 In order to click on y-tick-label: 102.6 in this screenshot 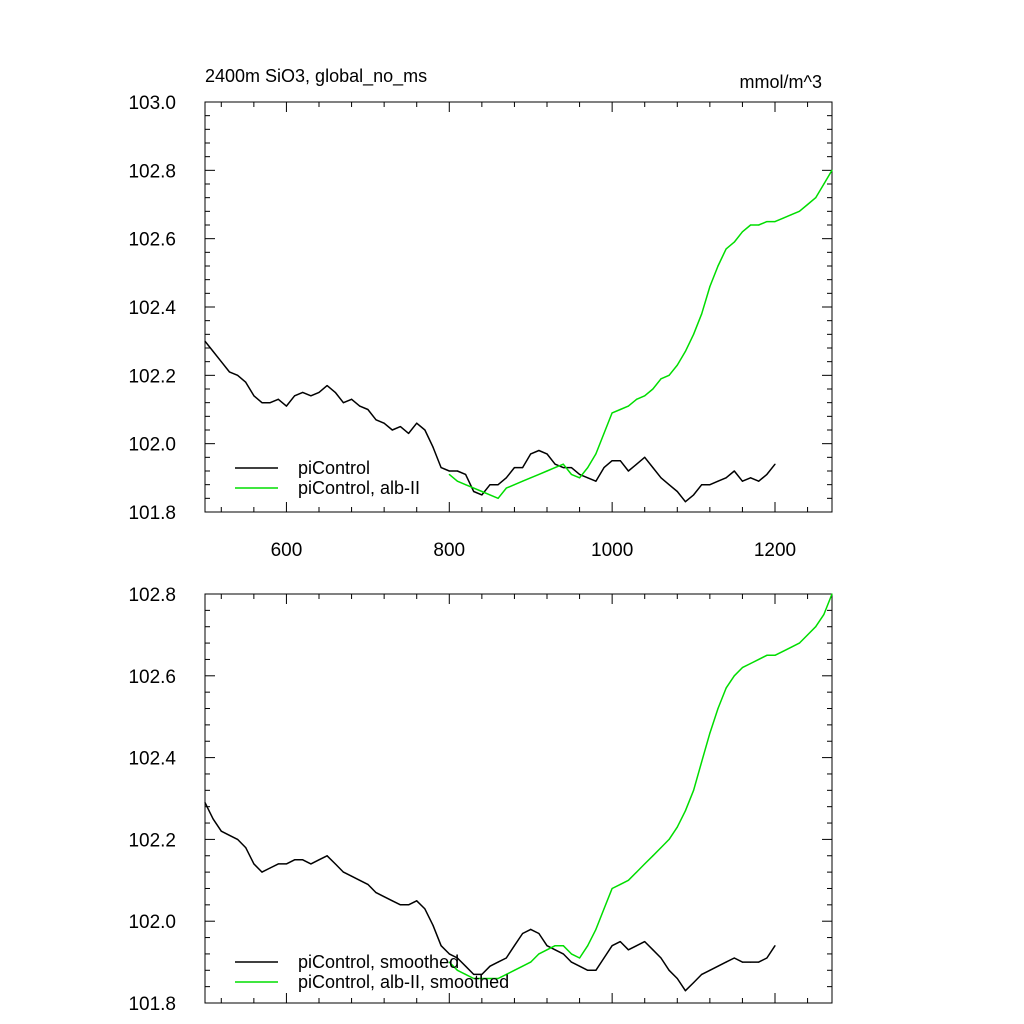, I will do `click(152, 677)`.